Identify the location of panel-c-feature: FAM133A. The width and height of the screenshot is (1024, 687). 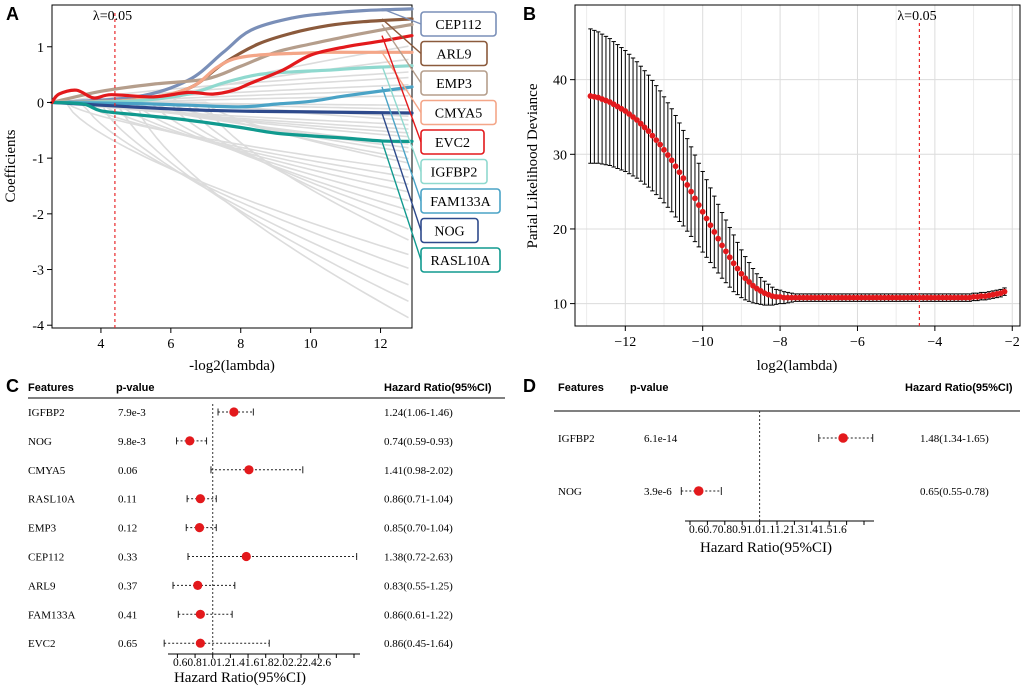
(52, 615).